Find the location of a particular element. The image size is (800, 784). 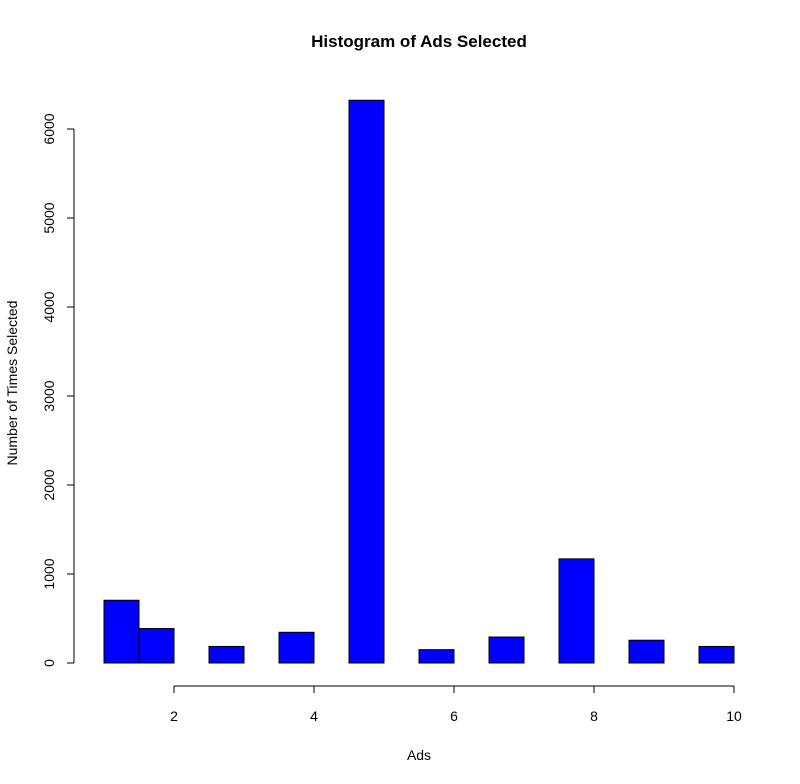

y-tick-label: 5000 is located at coordinates (49, 217).